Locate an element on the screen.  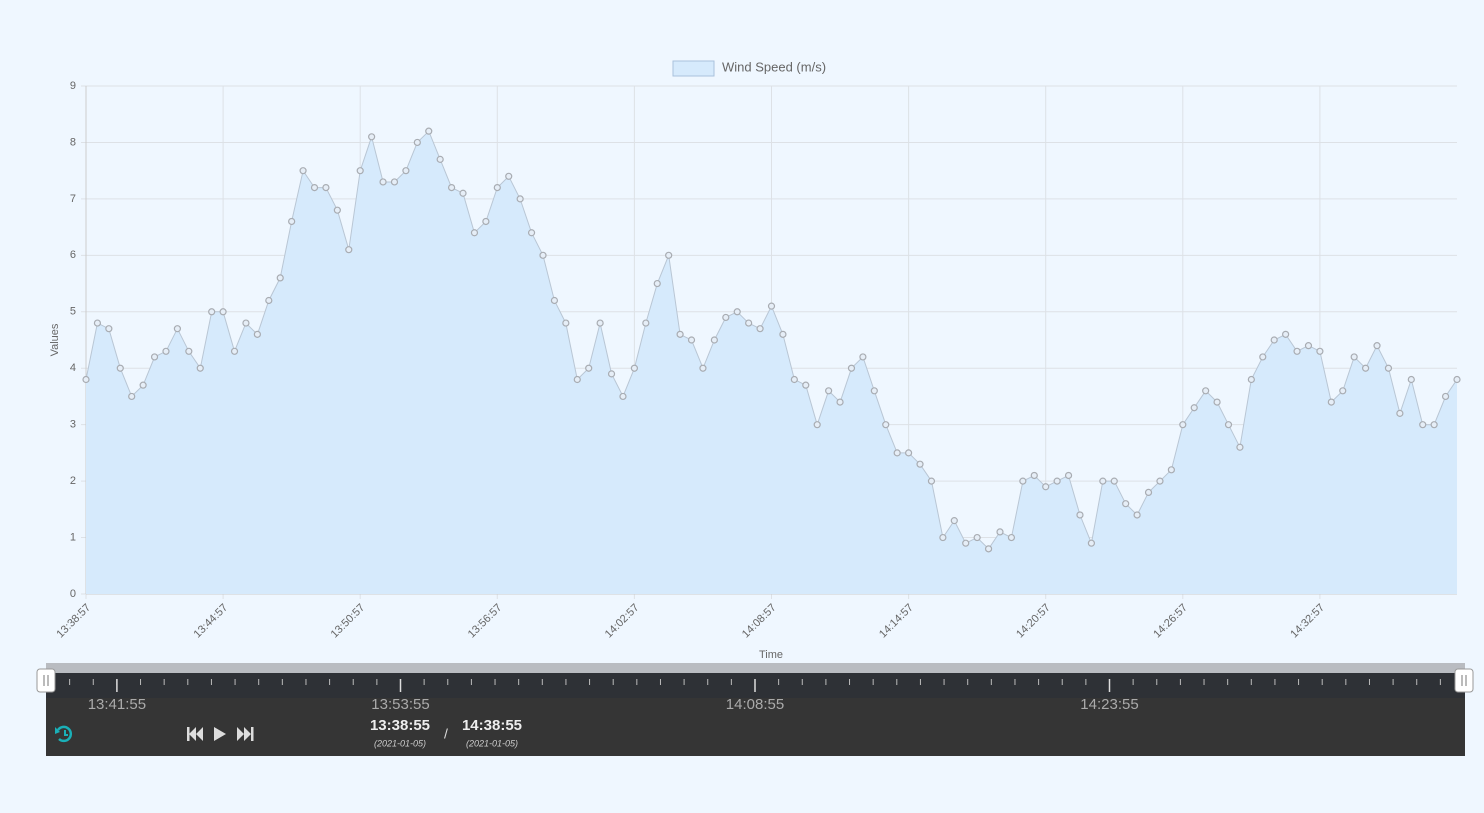
play-button is located at coordinates (220, 734).